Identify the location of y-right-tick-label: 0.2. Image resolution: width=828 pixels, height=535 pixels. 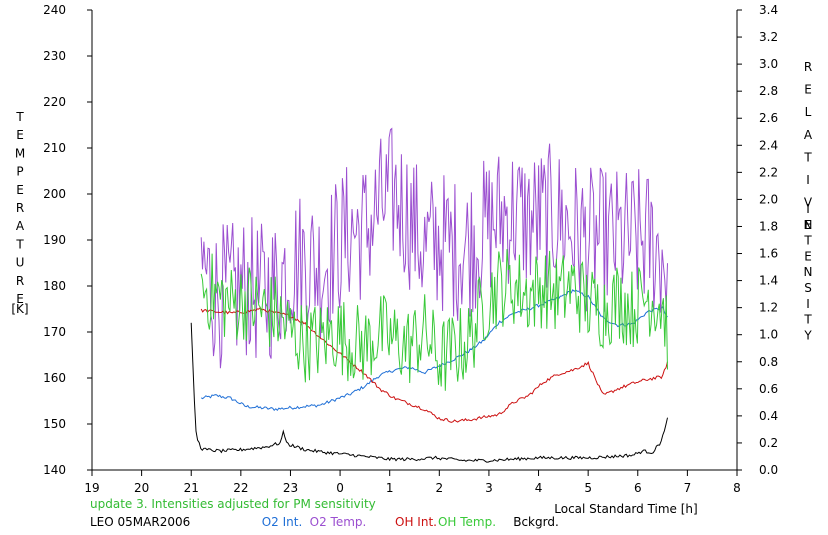
(768, 443).